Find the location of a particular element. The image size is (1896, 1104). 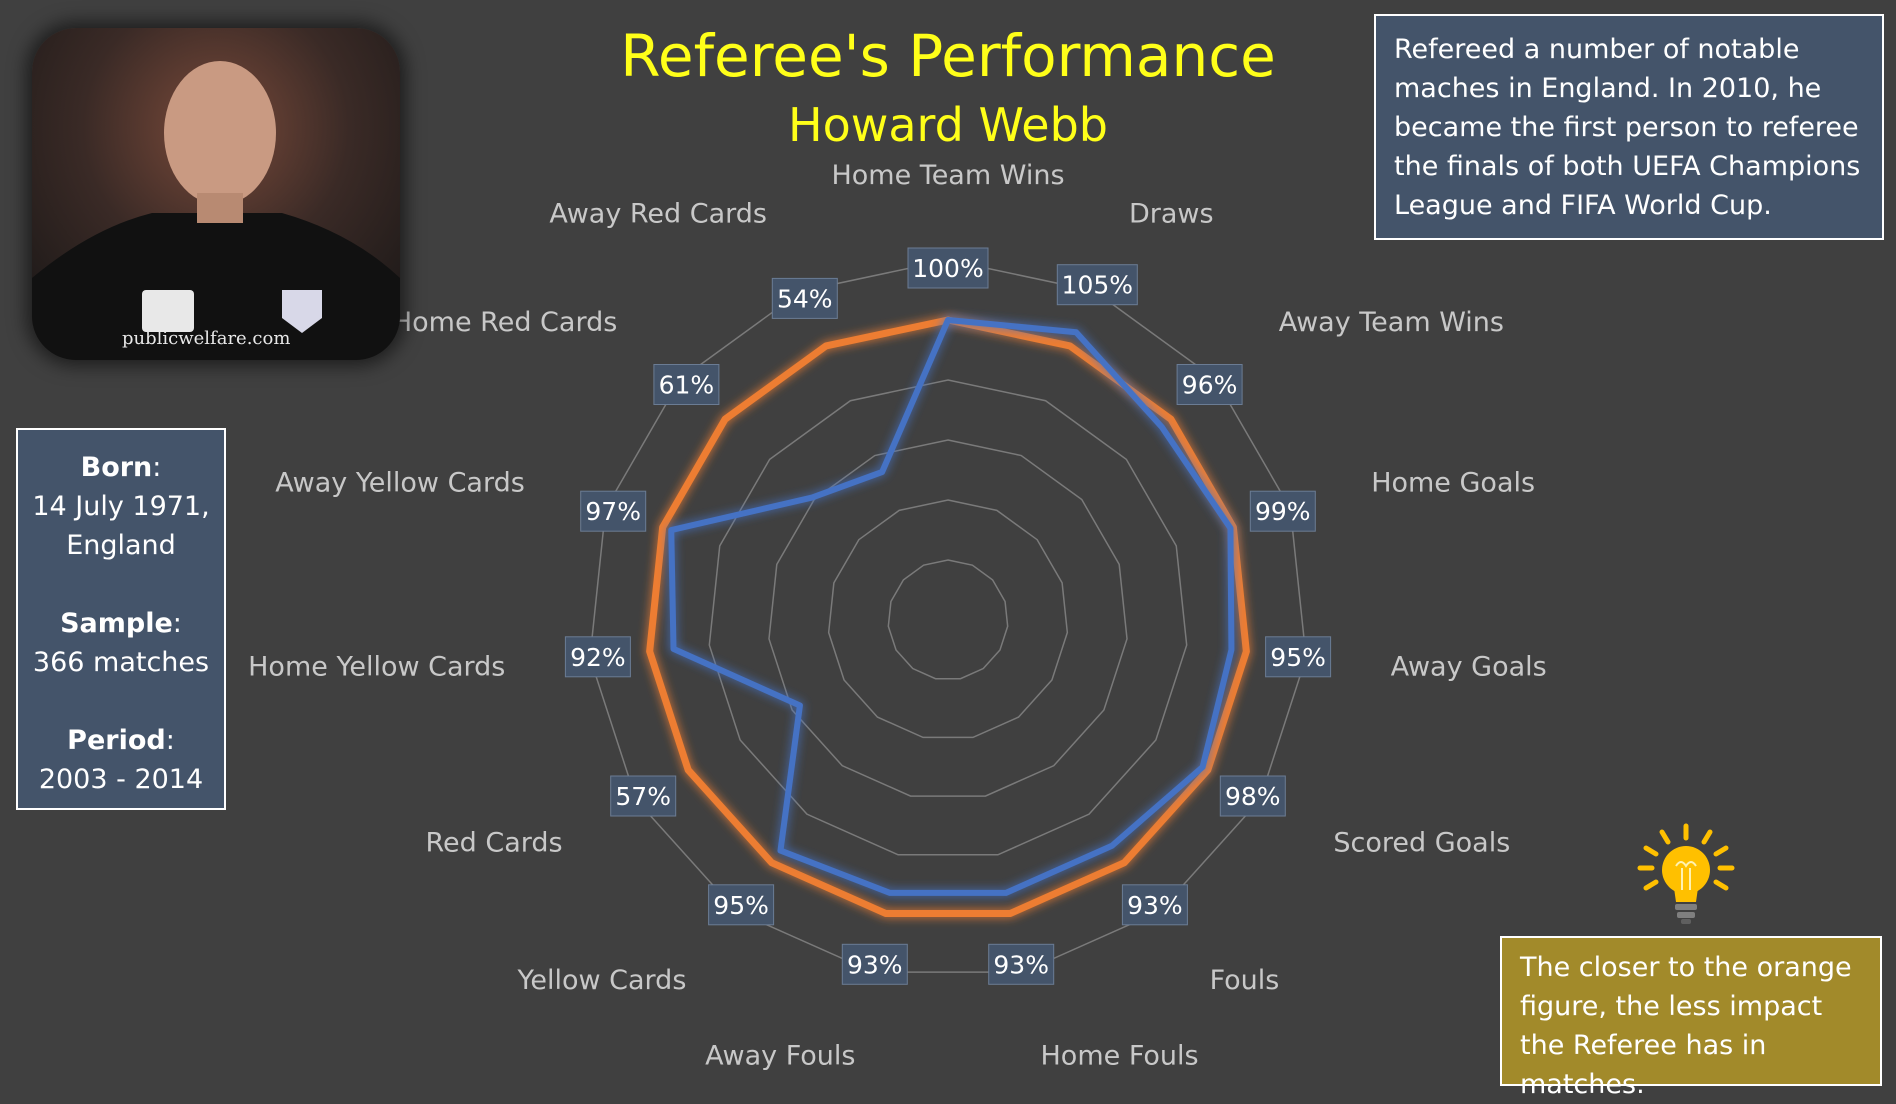

period-value: 2003 - 2014 is located at coordinates (121, 779).